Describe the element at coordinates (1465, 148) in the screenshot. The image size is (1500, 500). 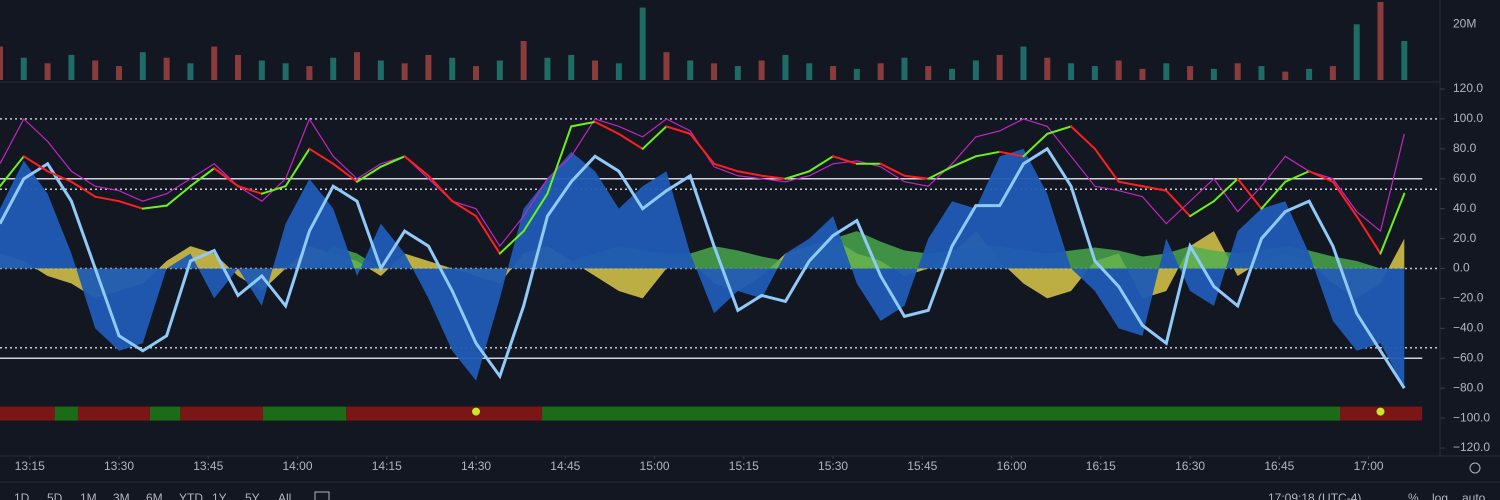
I see `y-tick-label: 80.0` at that location.